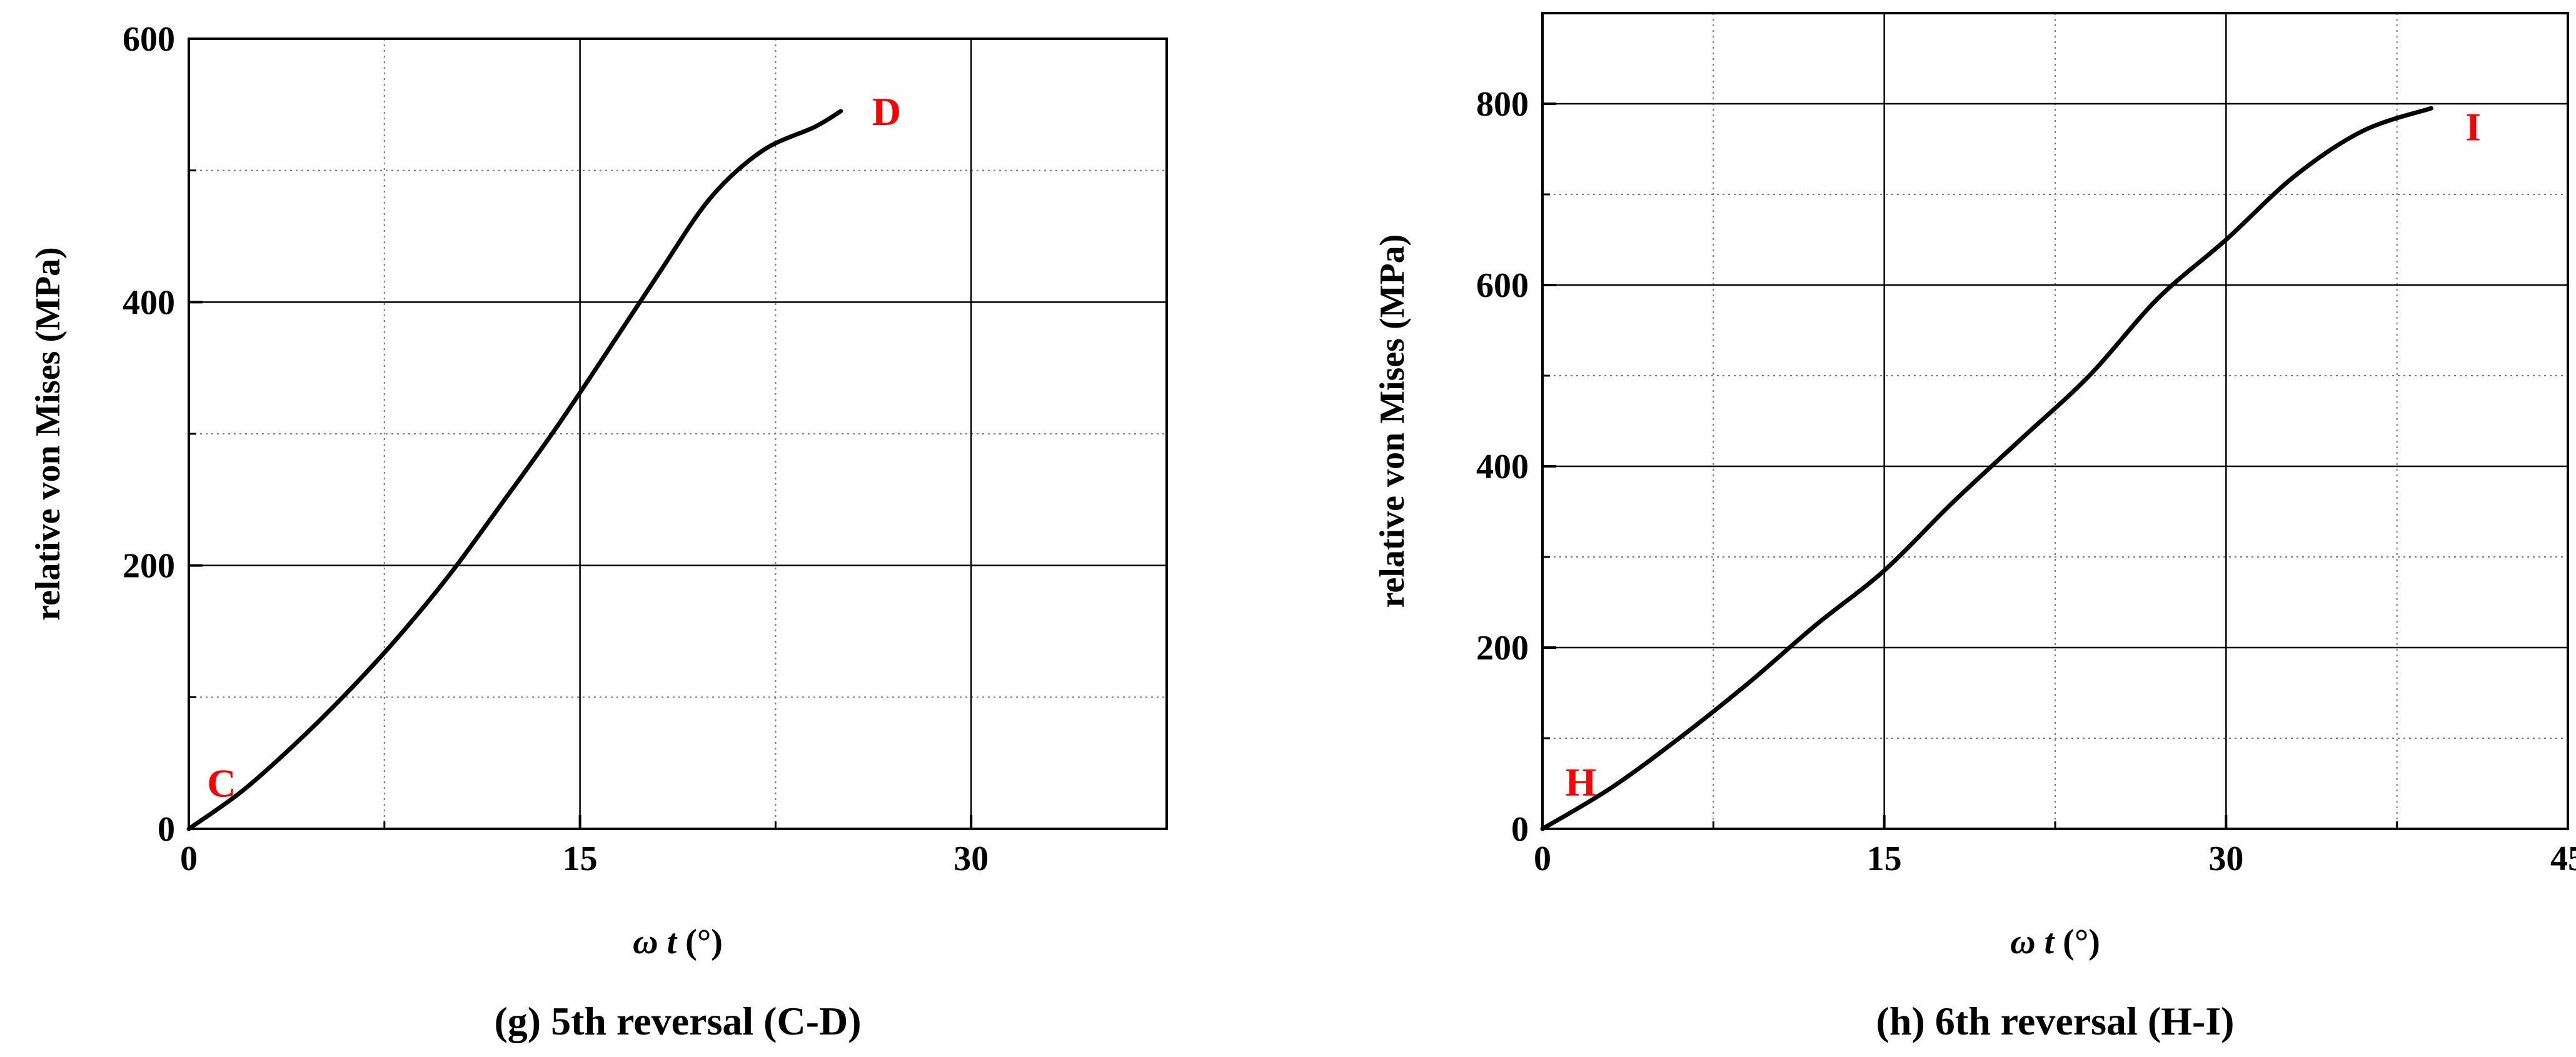 This screenshot has width=2576, height=1057. What do you see at coordinates (1580, 782) in the screenshot?
I see `point-label-h: H` at bounding box center [1580, 782].